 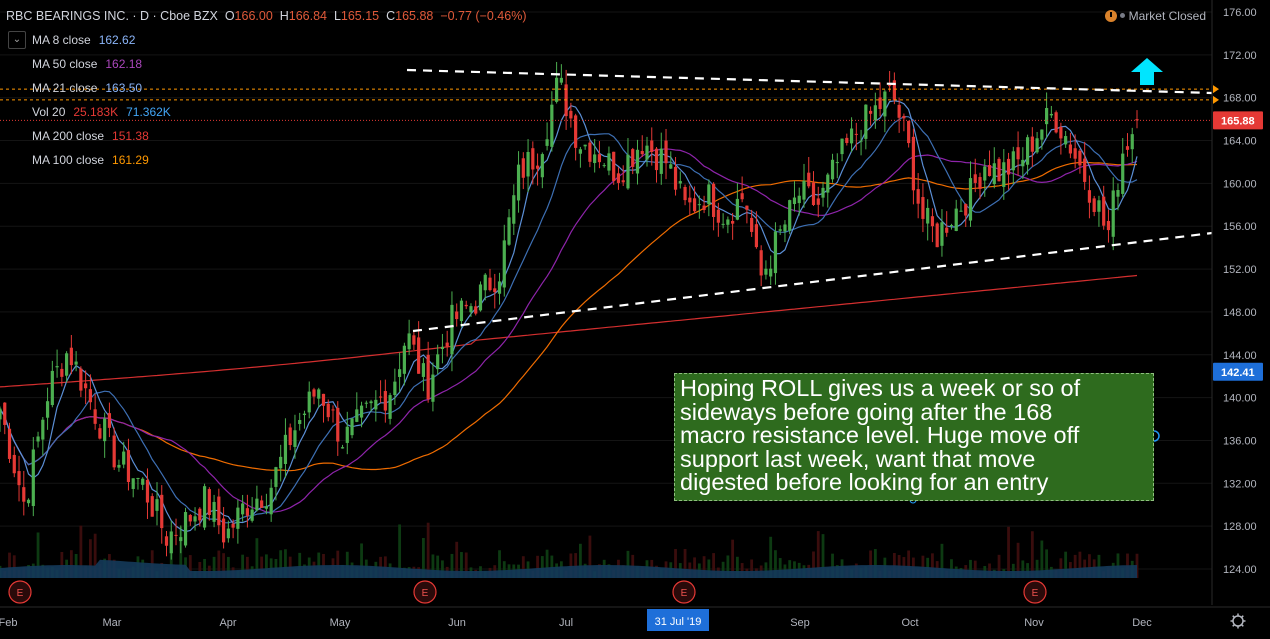 I want to click on legend-vol20: Vol 20 25.183K 71.362K, so click(x=101, y=112).